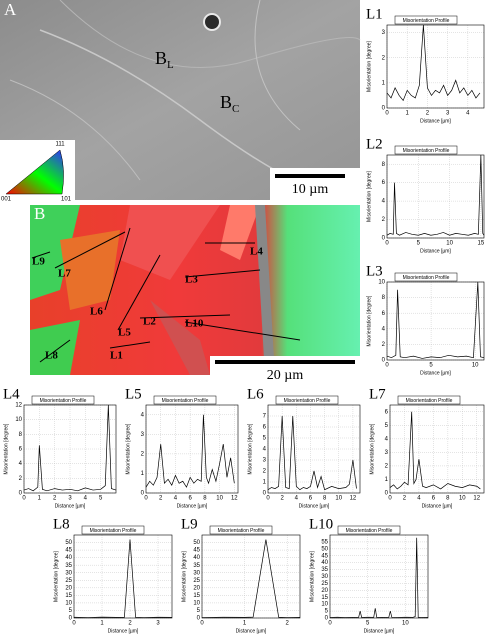  What do you see at coordinates (377, 394) in the screenshot?
I see `chart-title: L7` at bounding box center [377, 394].